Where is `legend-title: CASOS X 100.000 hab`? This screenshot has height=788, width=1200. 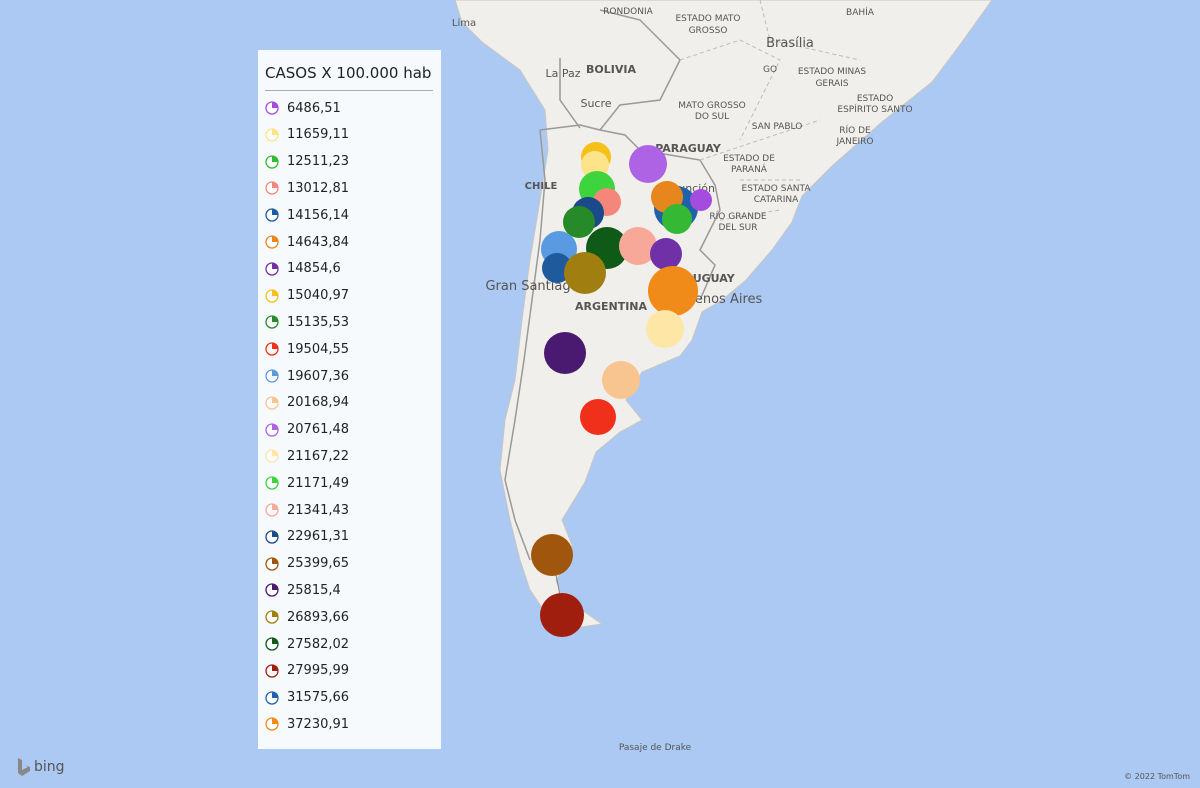
legend-title: CASOS X 100.000 hab is located at coordinates (348, 73).